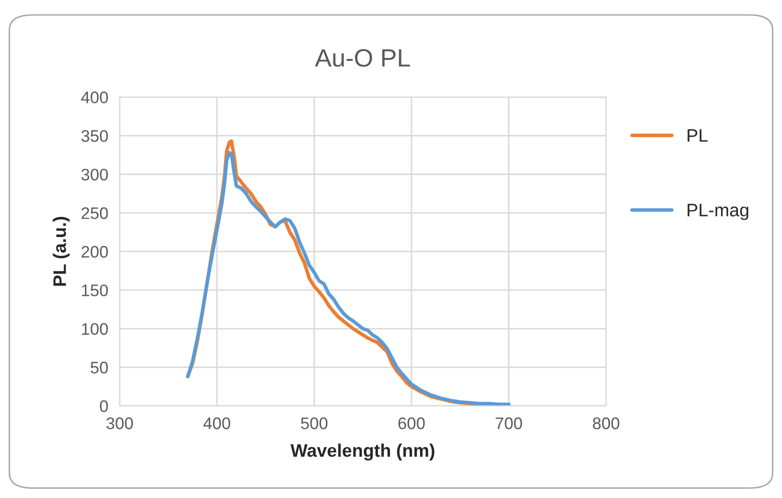  Describe the element at coordinates (362, 452) in the screenshot. I see `x-axis-title: Wavelength (nm)` at that location.